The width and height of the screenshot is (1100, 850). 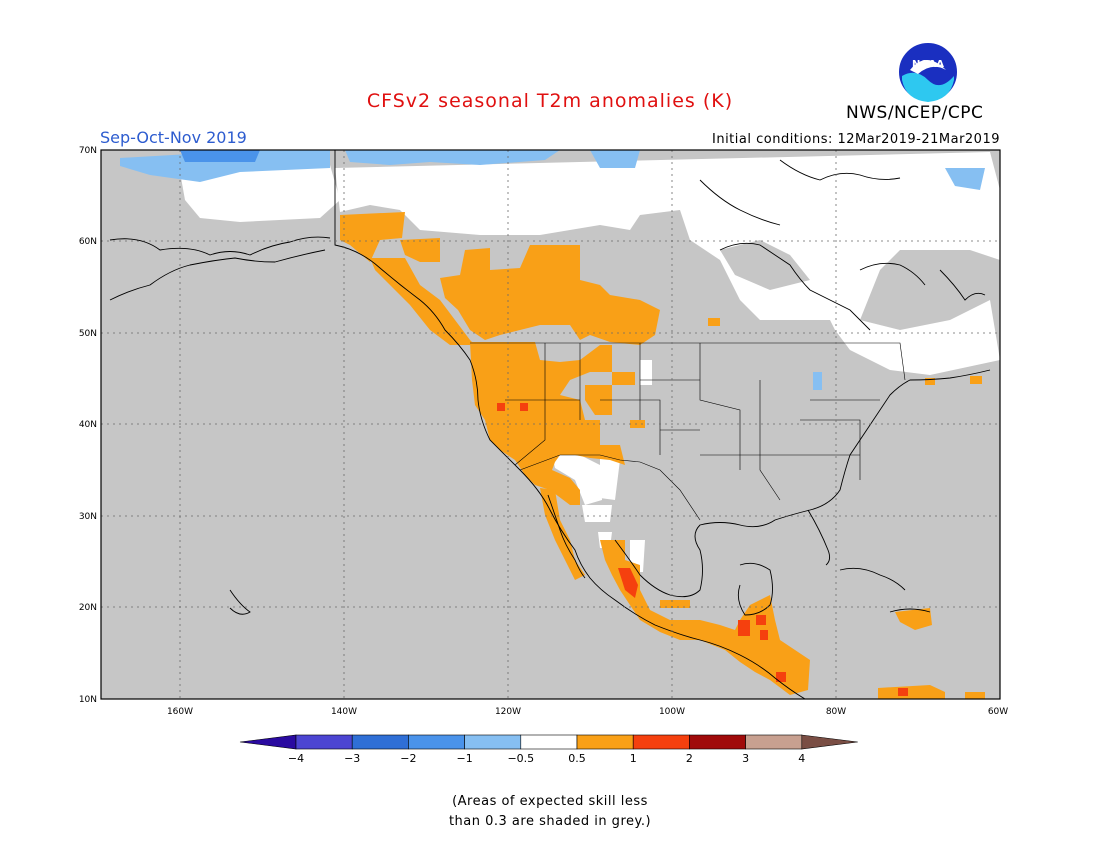 What do you see at coordinates (180, 712) in the screenshot?
I see `lon-label: 160W` at bounding box center [180, 712].